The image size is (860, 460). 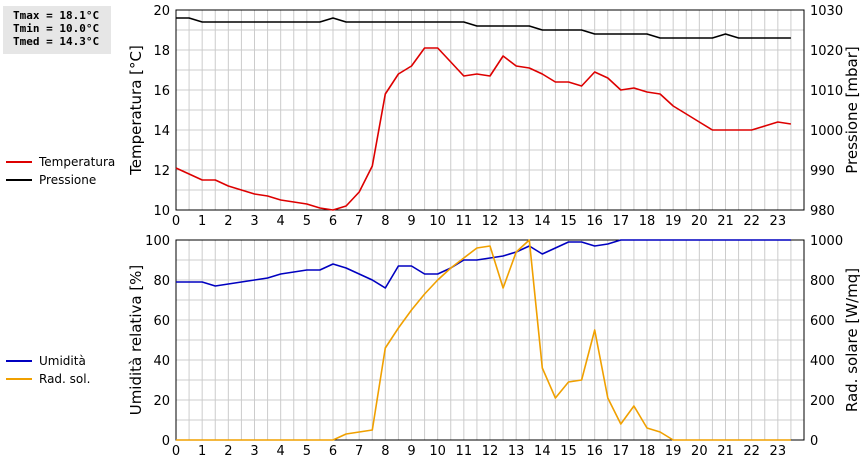 I want to click on bottom-x-tick-label: 21, so click(x=725, y=451).